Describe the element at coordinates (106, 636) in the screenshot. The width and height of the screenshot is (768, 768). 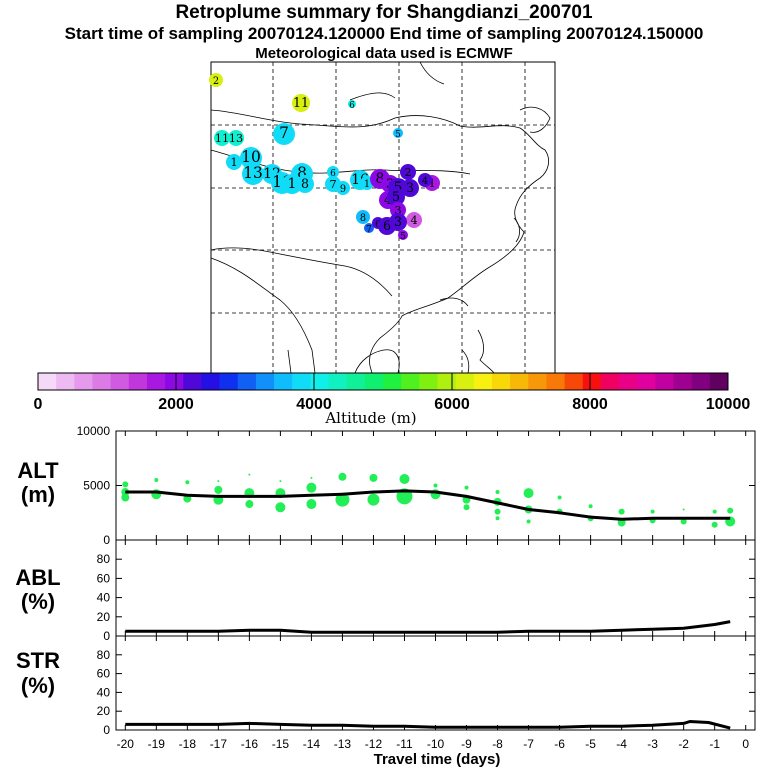
I see `panel-abl-ytick-label-4: 0` at that location.